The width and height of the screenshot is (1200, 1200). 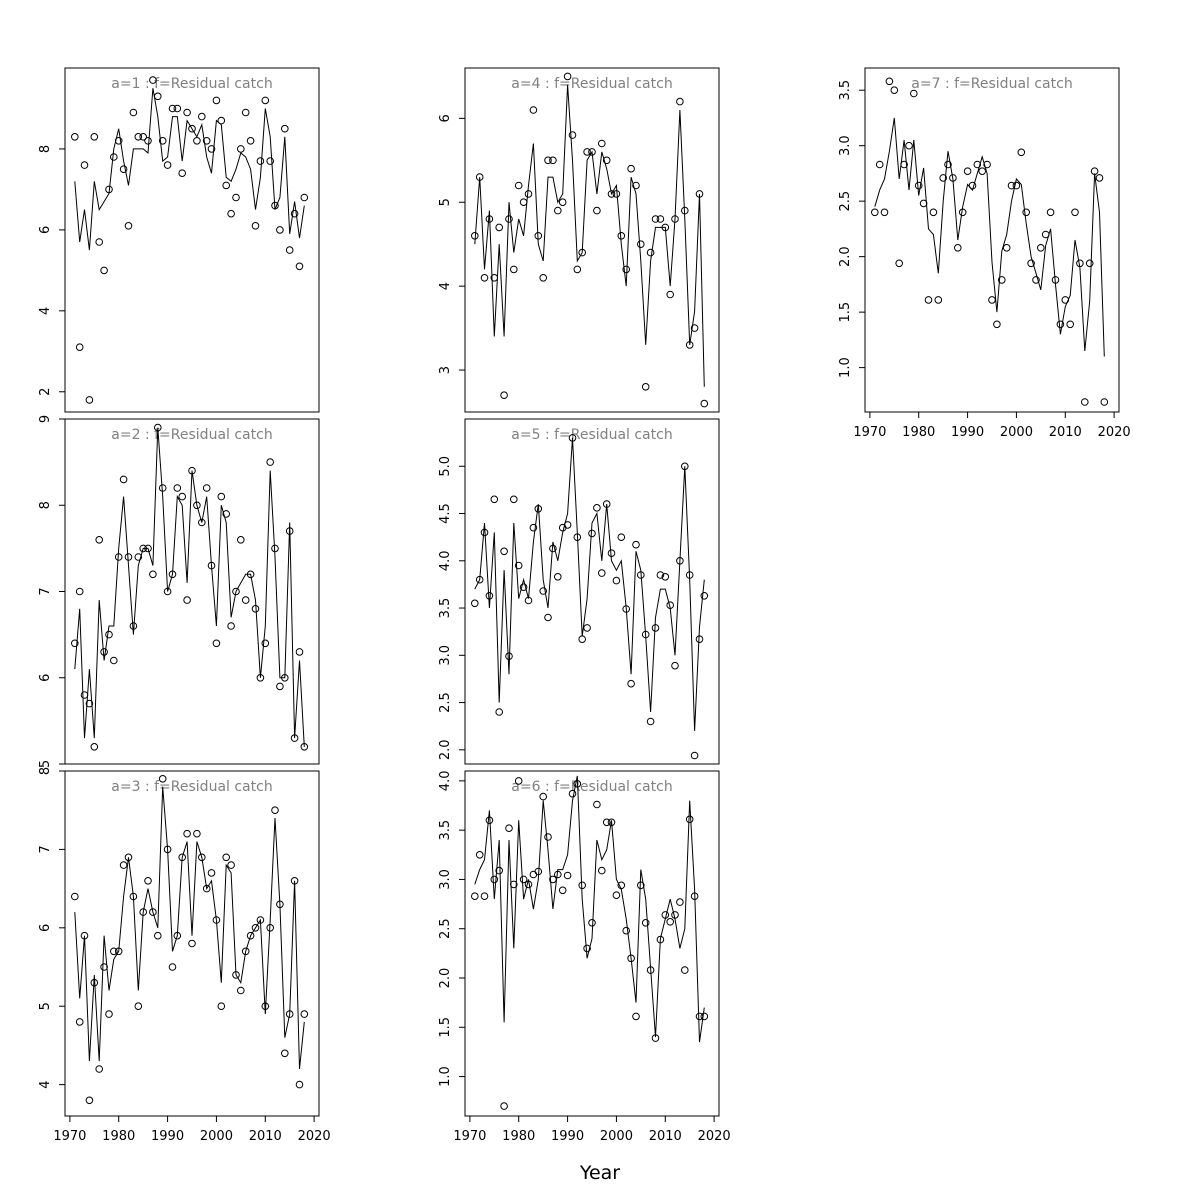 What do you see at coordinates (191, 84) in the screenshot?
I see `panel-title: a=1 : f=Residual catch` at bounding box center [191, 84].